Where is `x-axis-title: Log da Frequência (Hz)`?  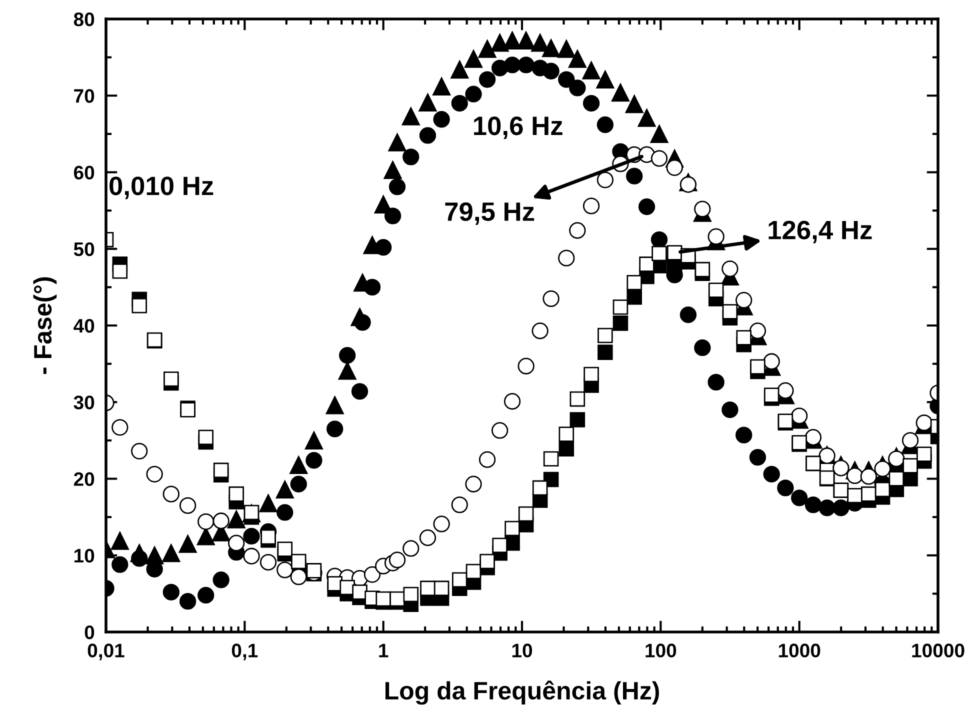
x-axis-title: Log da Frequência (Hz) is located at coordinates (522, 692).